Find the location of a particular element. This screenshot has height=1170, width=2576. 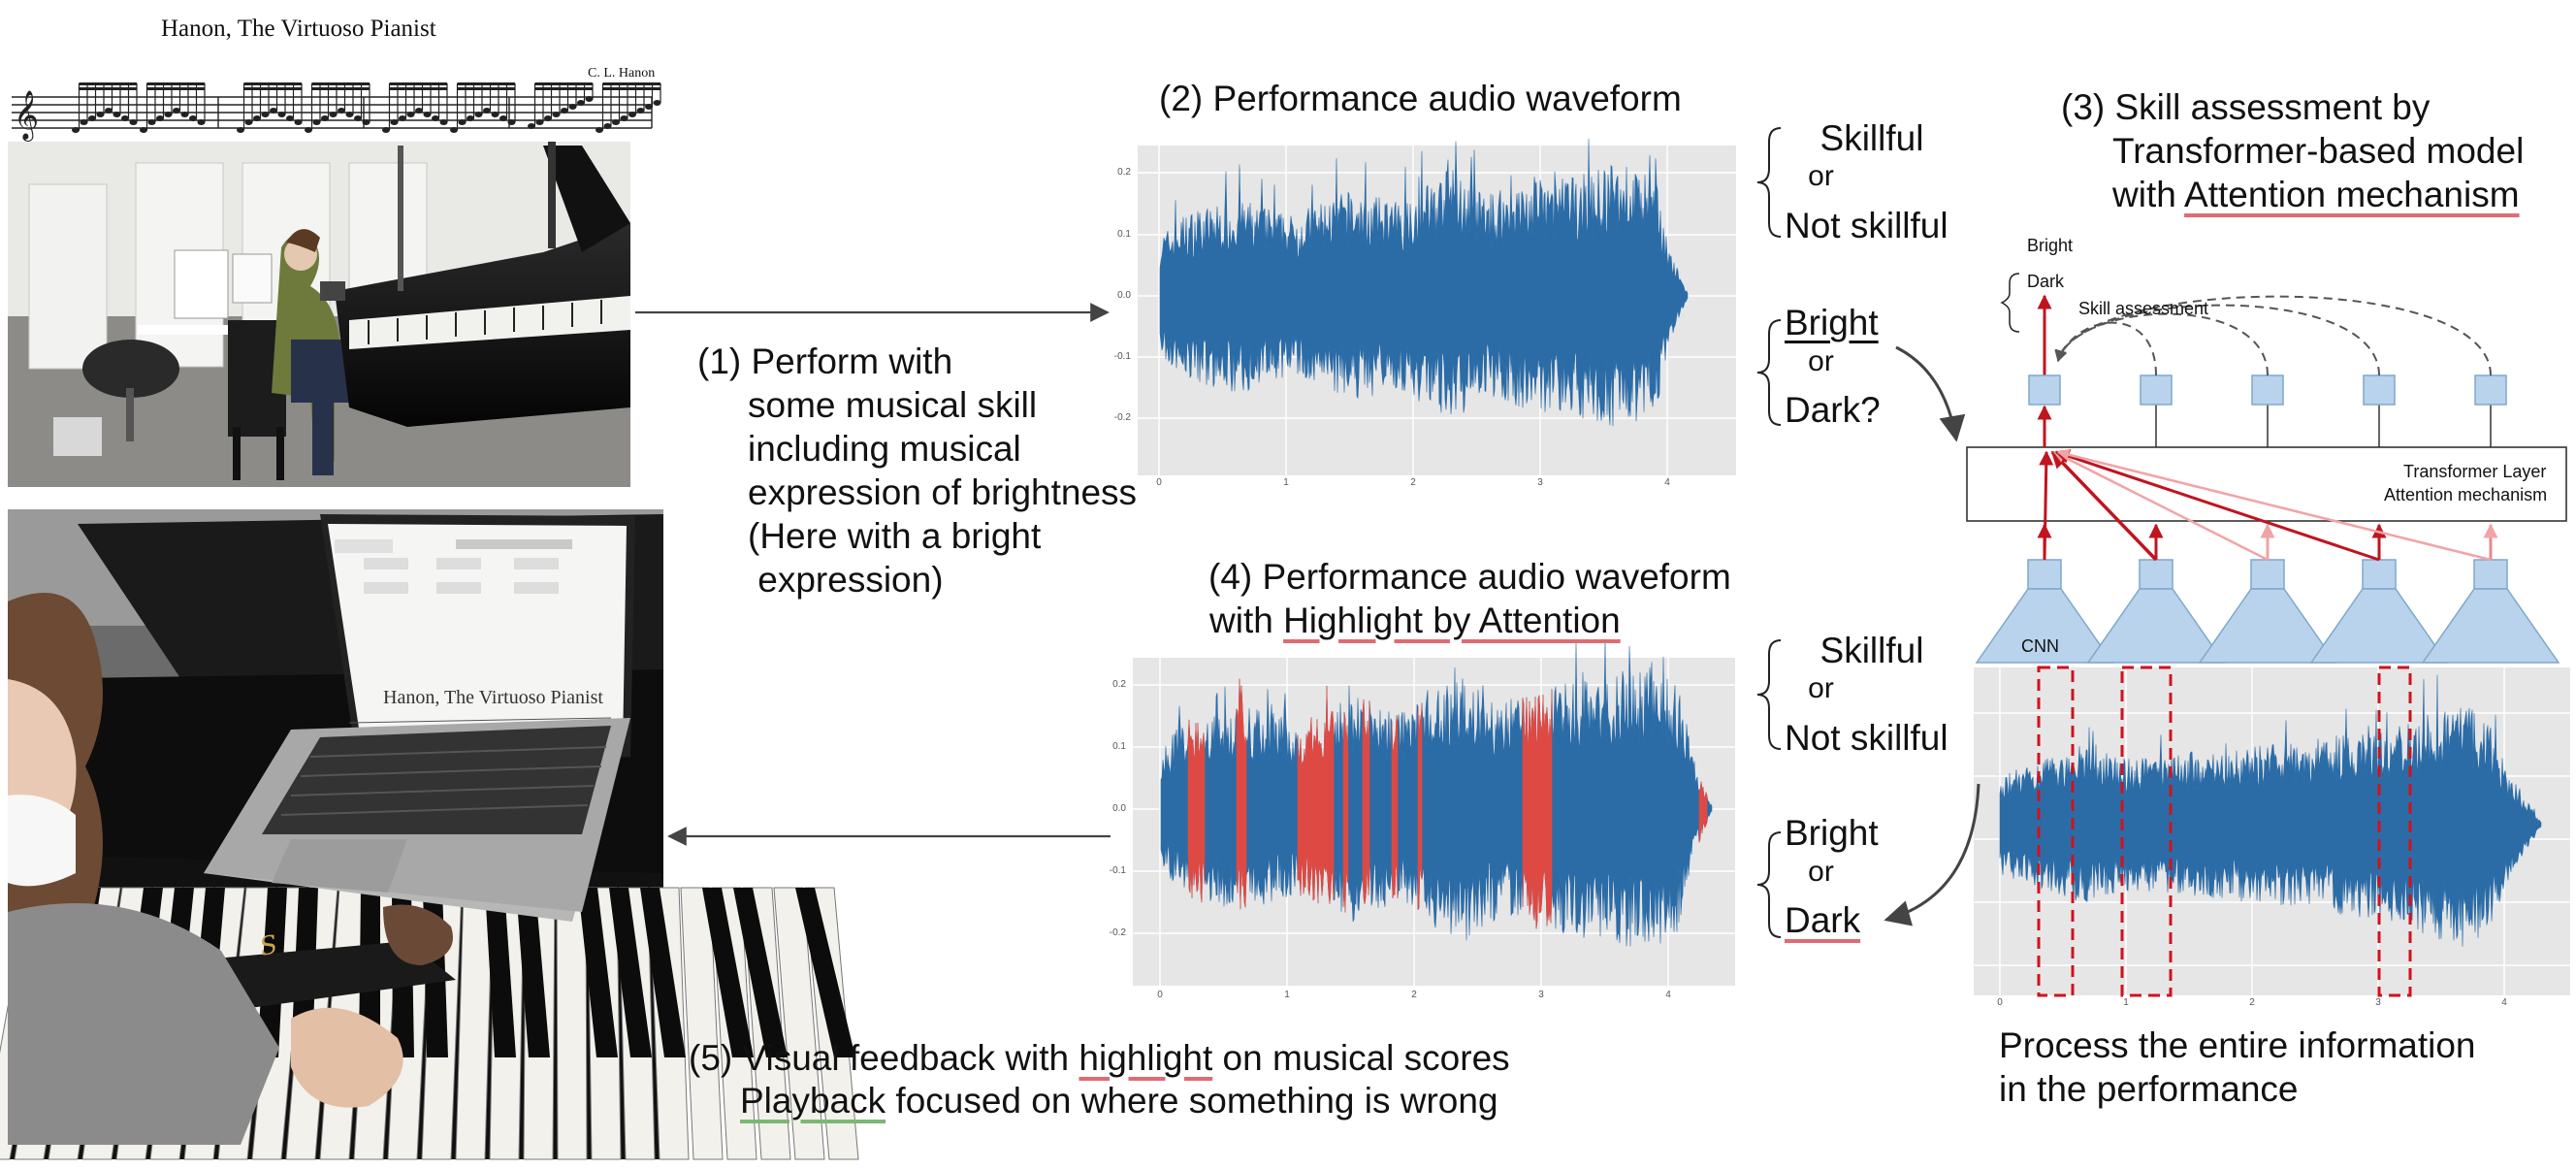

tick-label: 1 is located at coordinates (2126, 1002).